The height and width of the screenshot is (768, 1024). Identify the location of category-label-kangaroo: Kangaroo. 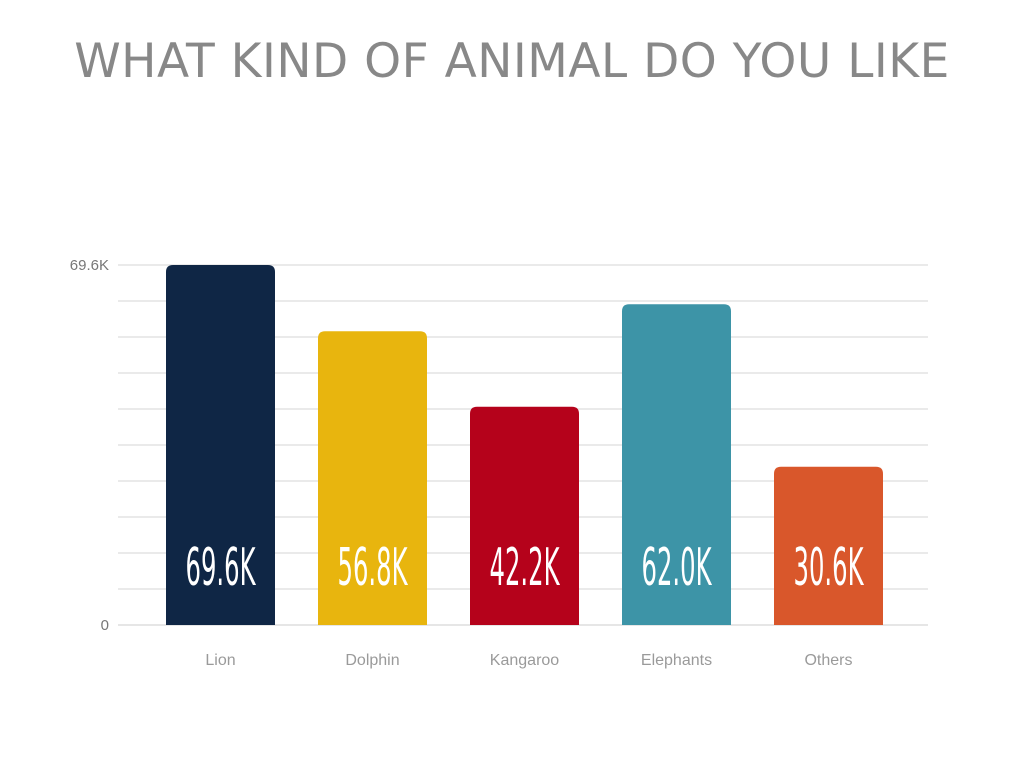
(524, 660).